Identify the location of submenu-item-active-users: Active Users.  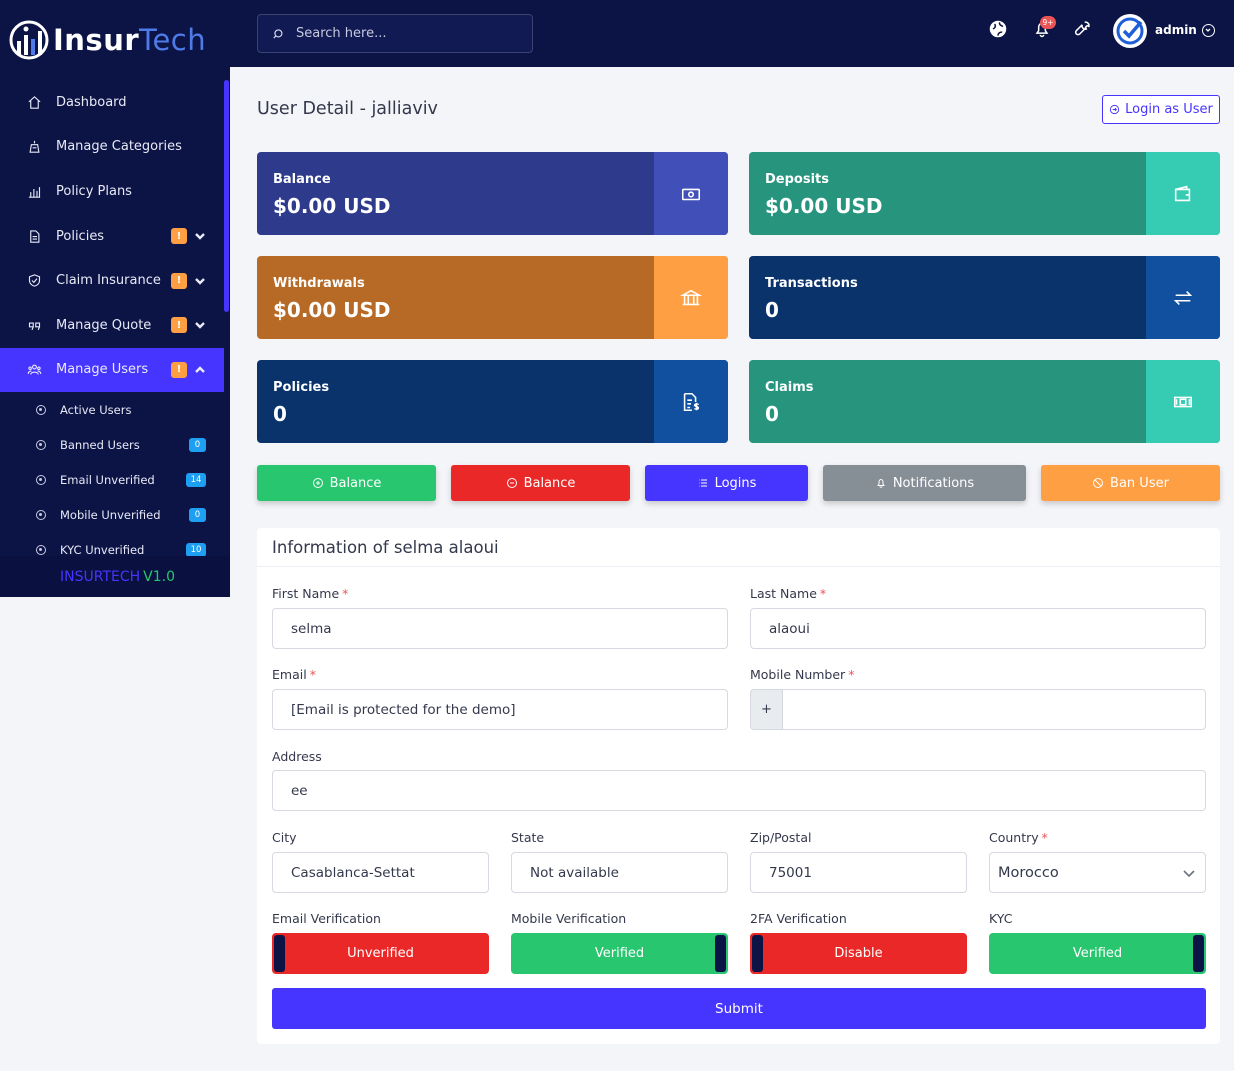
(115, 409).